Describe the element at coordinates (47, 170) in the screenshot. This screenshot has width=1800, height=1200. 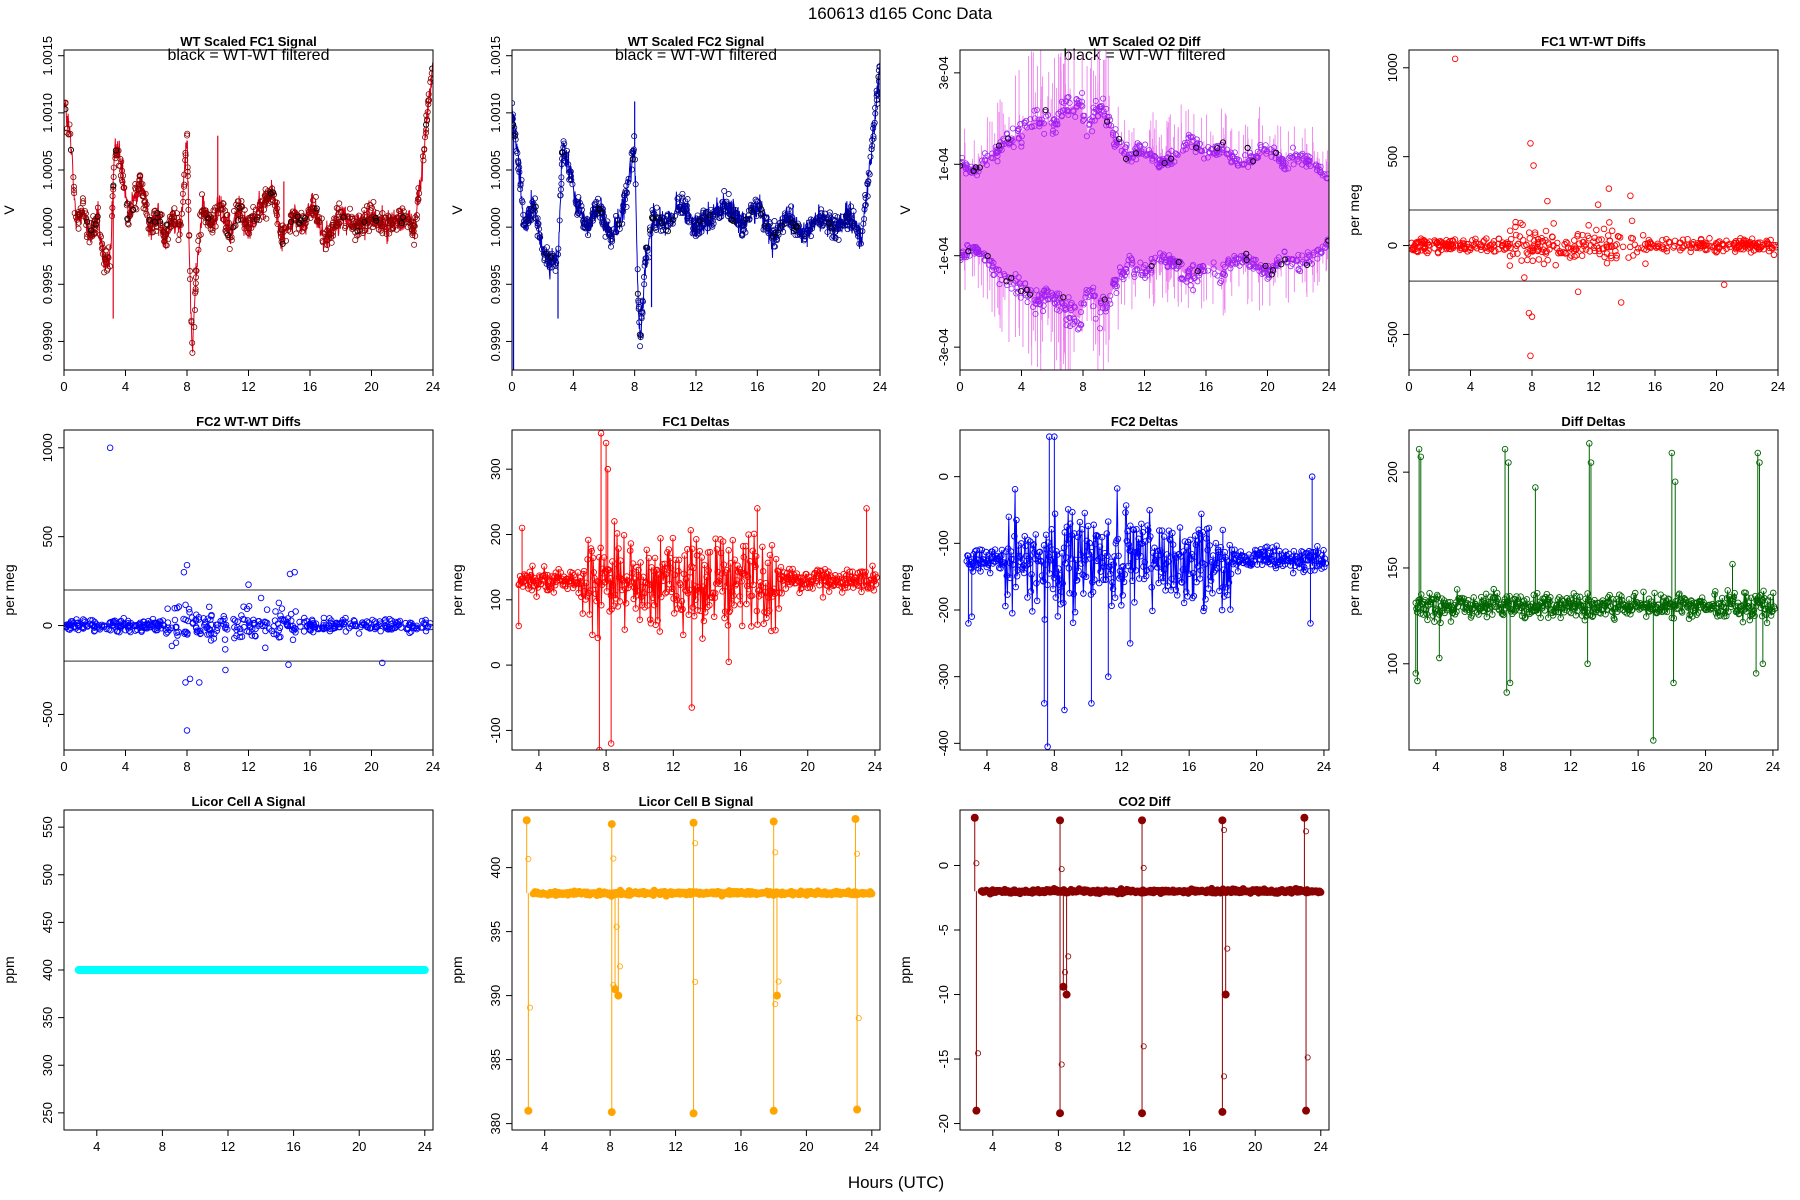
I see `y-tick-label: 1.0005` at that location.